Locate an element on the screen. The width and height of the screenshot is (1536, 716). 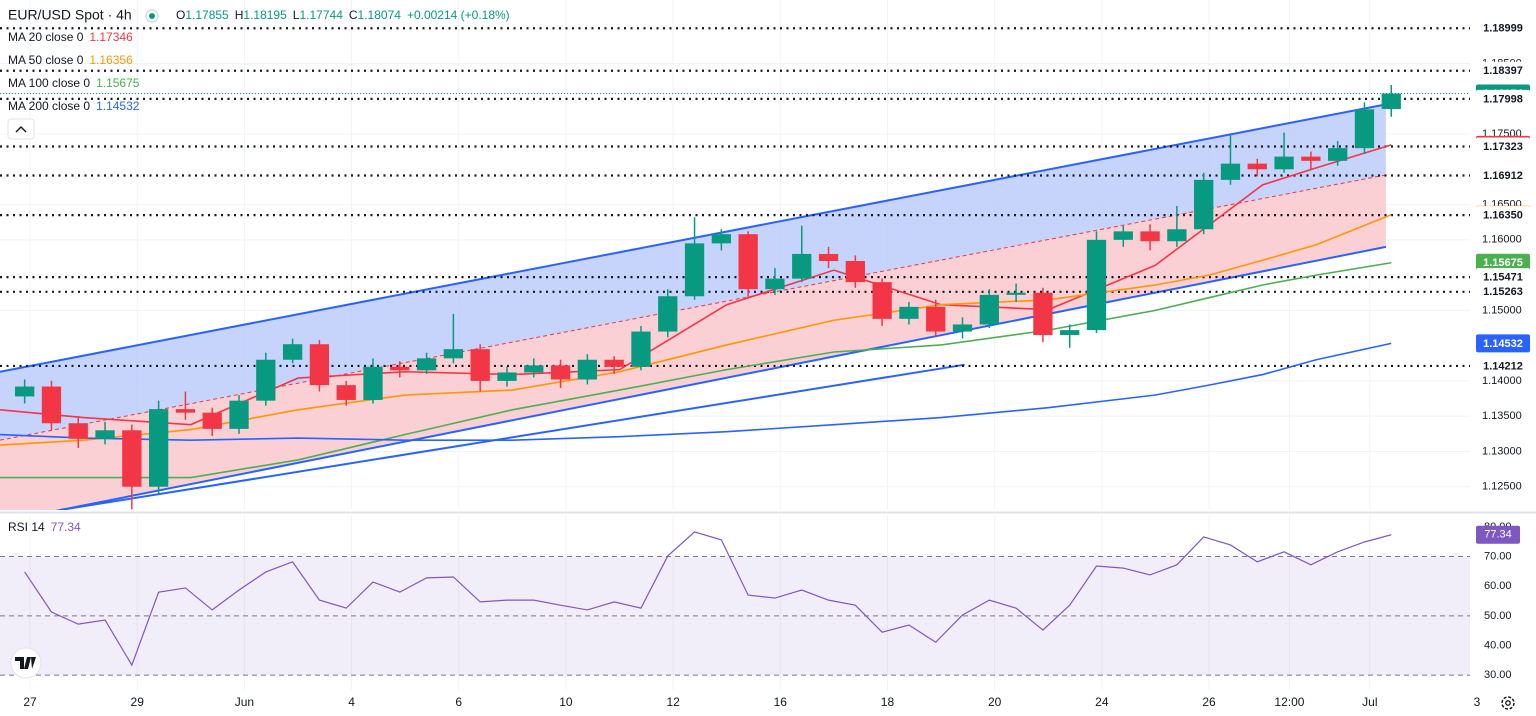
rsi-tick-label: 30.00 is located at coordinates (1498, 675).